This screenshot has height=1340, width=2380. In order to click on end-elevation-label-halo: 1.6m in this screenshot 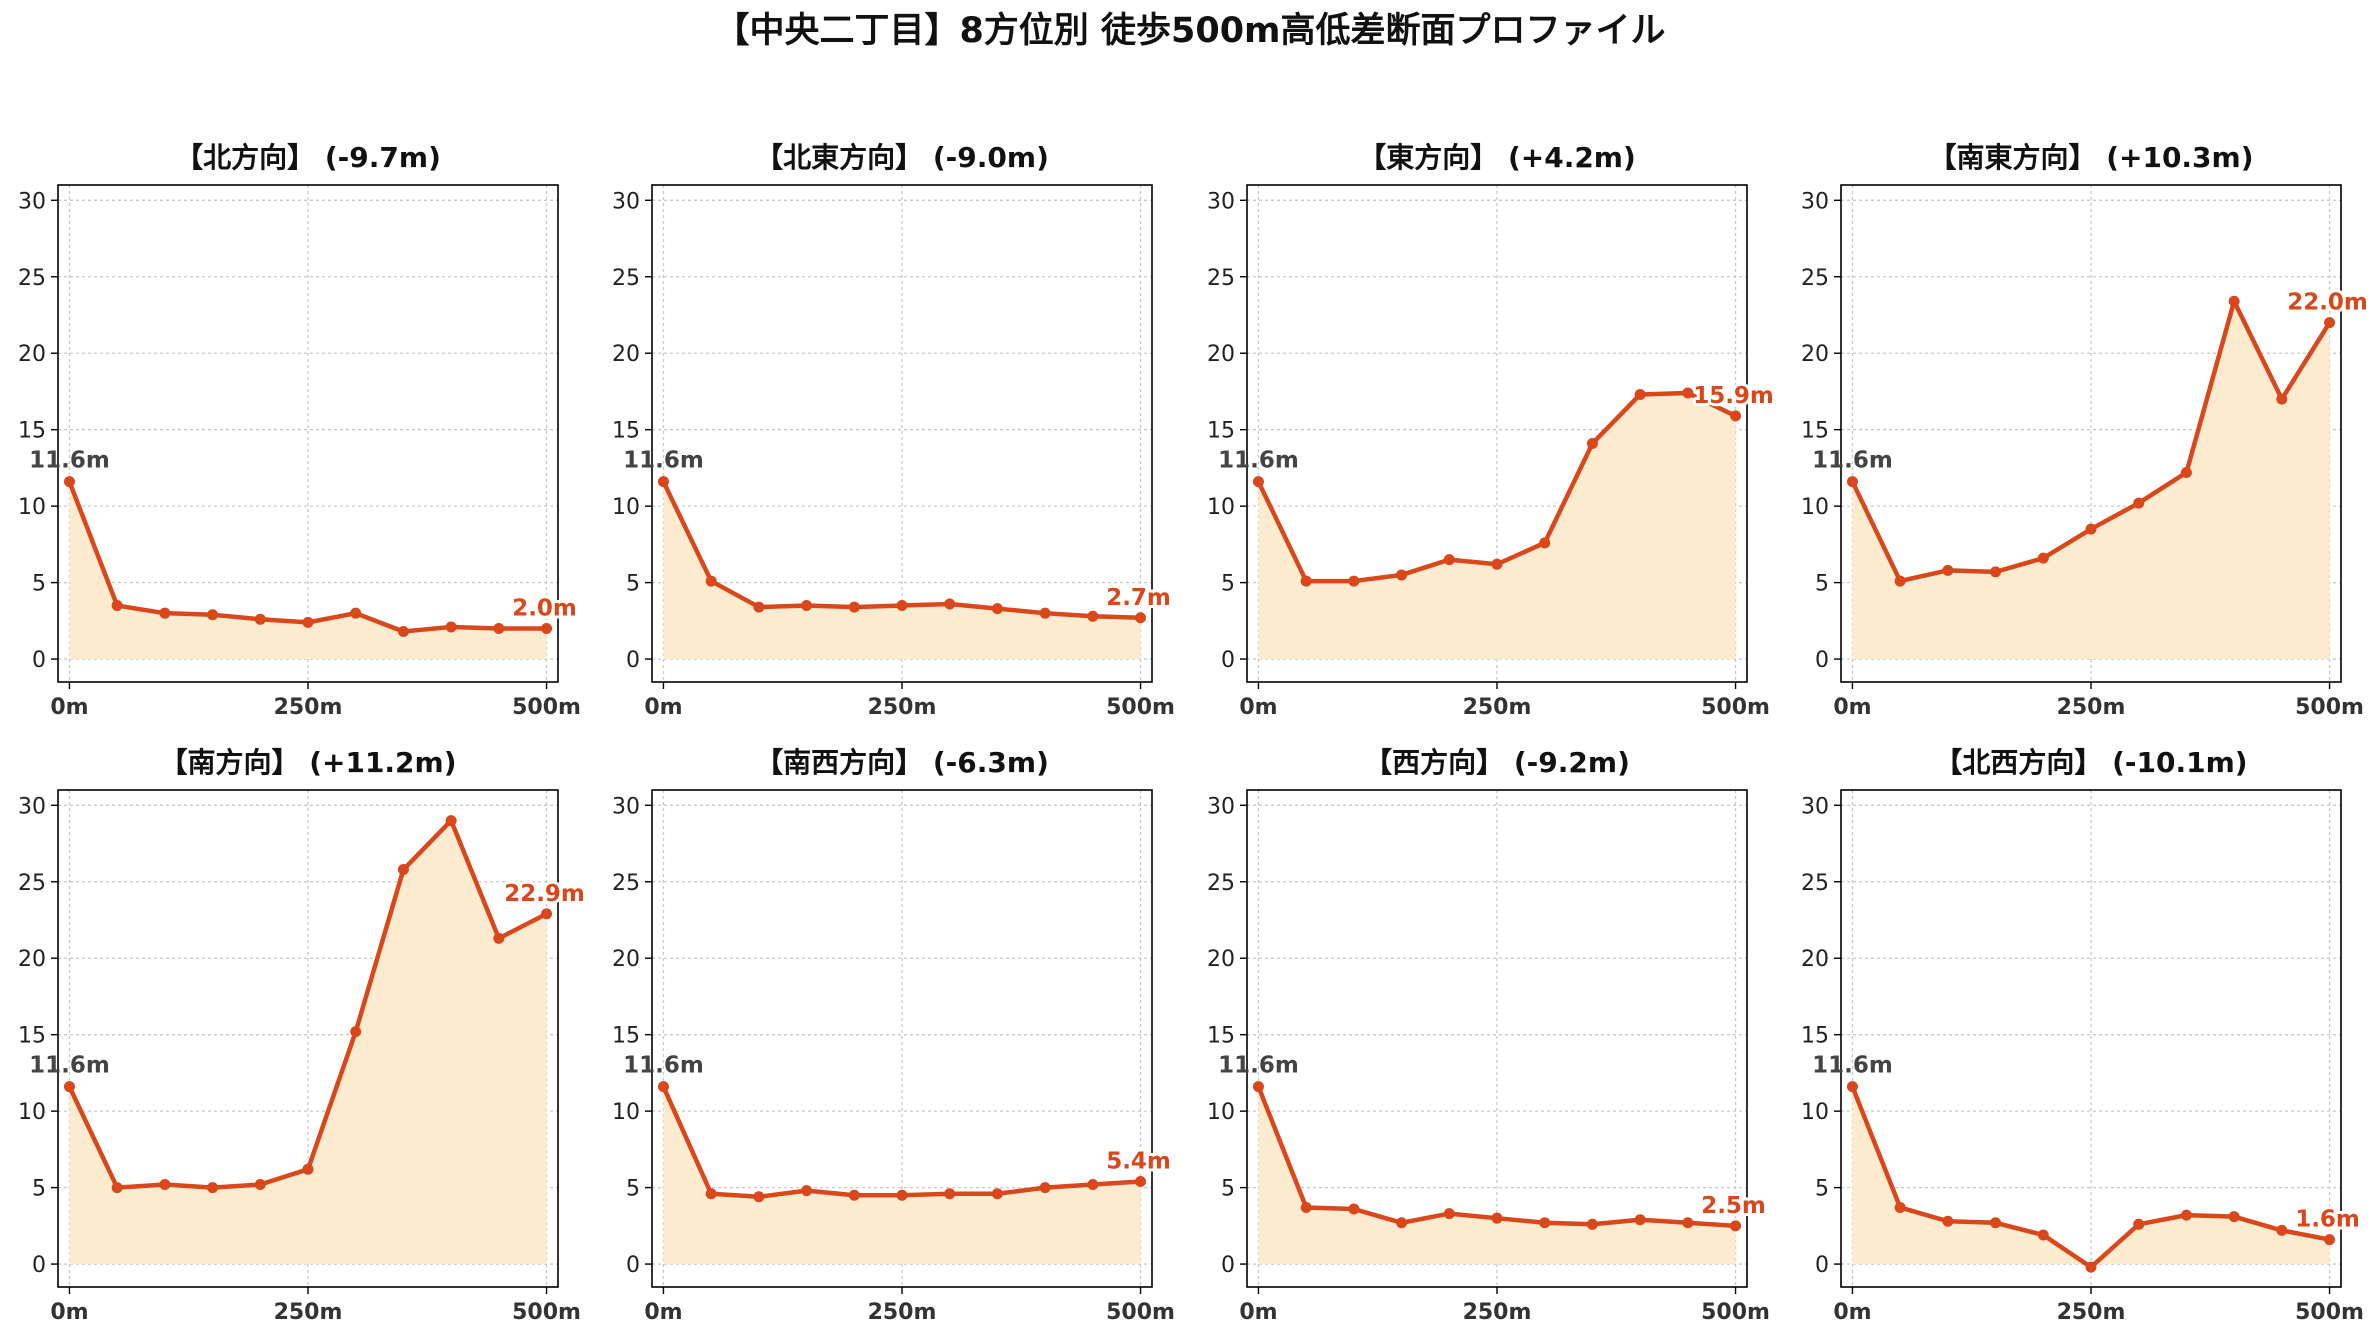, I will do `click(2327, 1220)`.